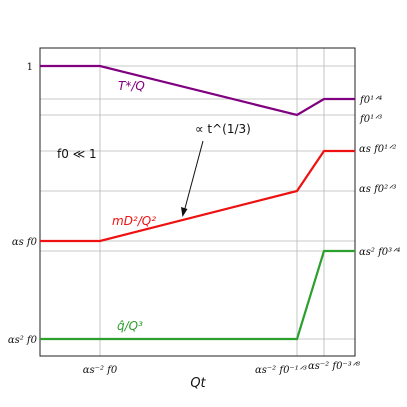 The height and width of the screenshot is (407, 407). What do you see at coordinates (198, 383) in the screenshot?
I see `x-axis-label: Qt` at bounding box center [198, 383].